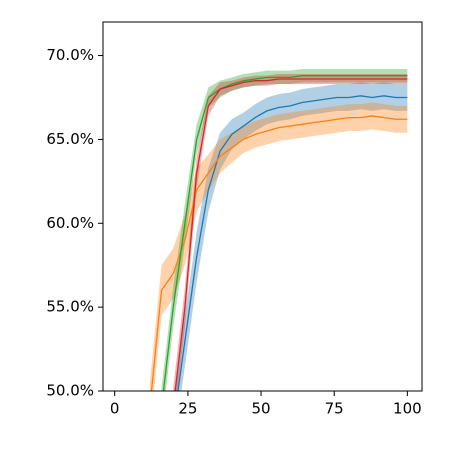 The height and width of the screenshot is (454, 450). Describe the element at coordinates (187, 409) in the screenshot. I see `x-tick-label: 25` at that location.